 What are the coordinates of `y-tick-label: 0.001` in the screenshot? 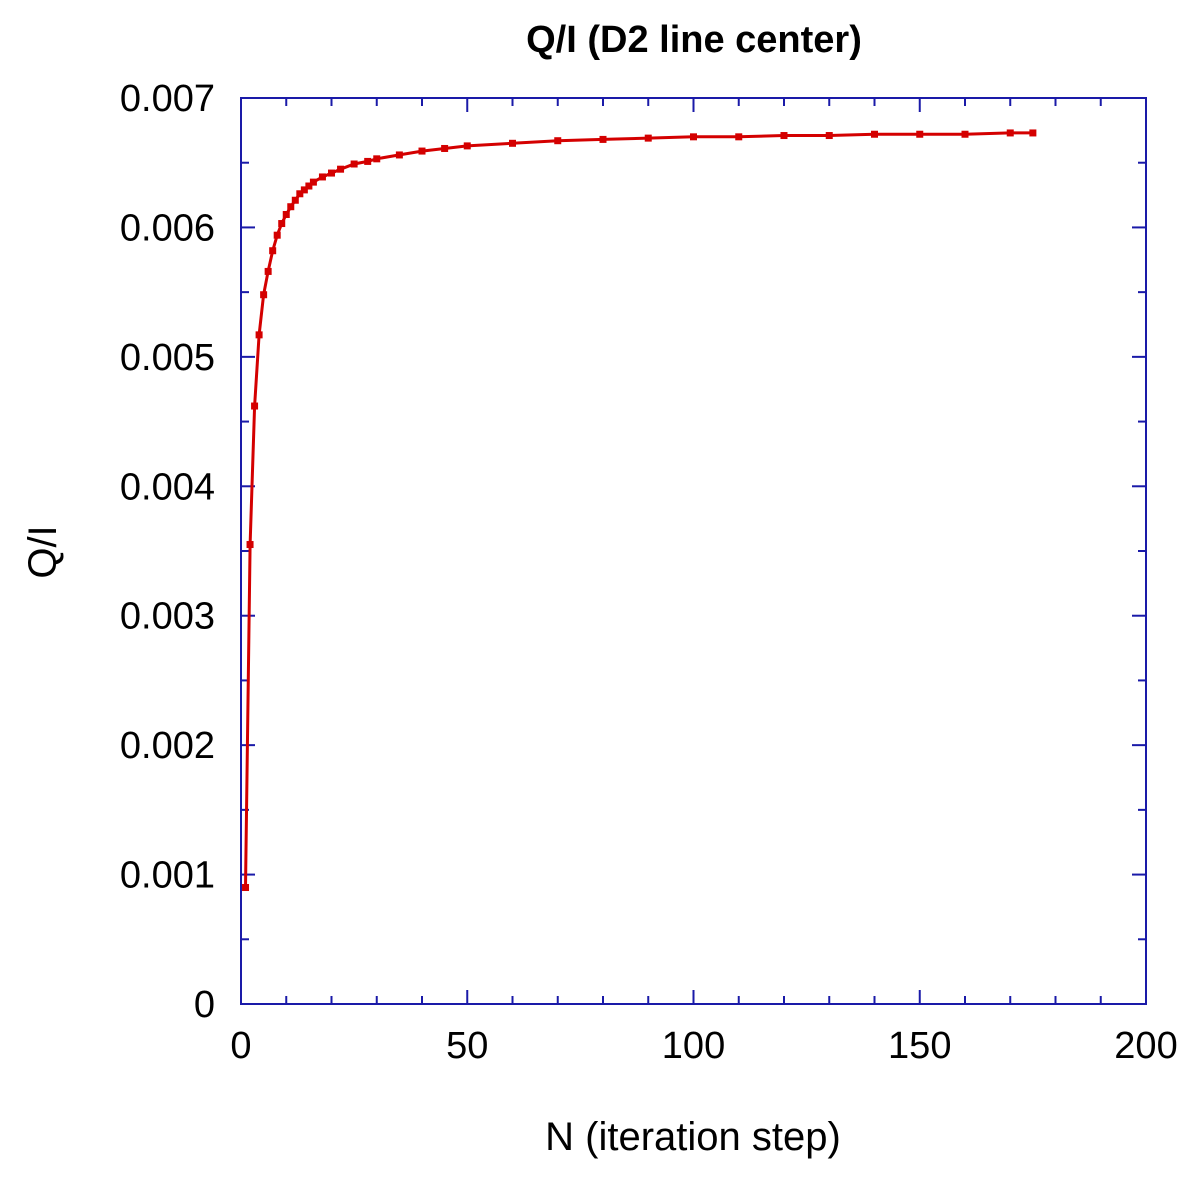 It's located at (167, 876).